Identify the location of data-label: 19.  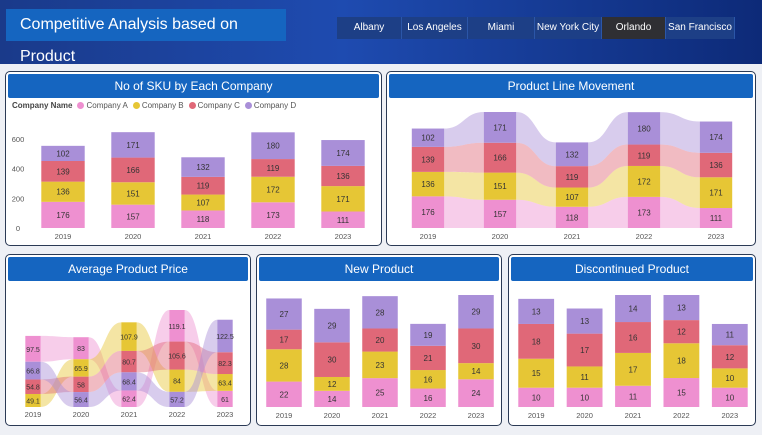
(428, 335).